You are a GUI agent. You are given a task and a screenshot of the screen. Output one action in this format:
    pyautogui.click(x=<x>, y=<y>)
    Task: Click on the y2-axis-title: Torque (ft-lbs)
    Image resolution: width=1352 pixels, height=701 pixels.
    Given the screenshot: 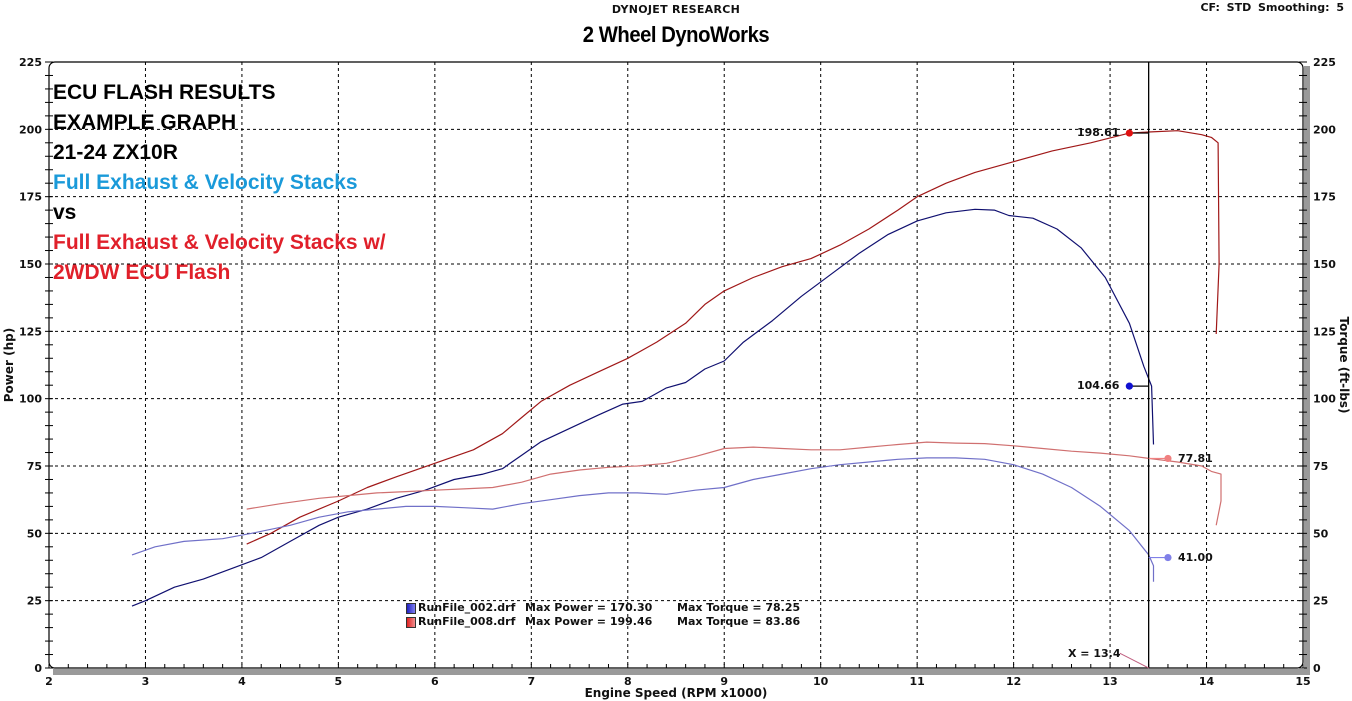 What is the action you would take?
    pyautogui.click(x=1344, y=365)
    